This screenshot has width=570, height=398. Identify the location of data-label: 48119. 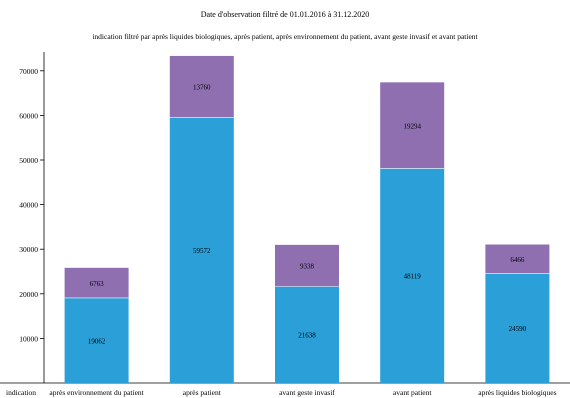
(413, 277).